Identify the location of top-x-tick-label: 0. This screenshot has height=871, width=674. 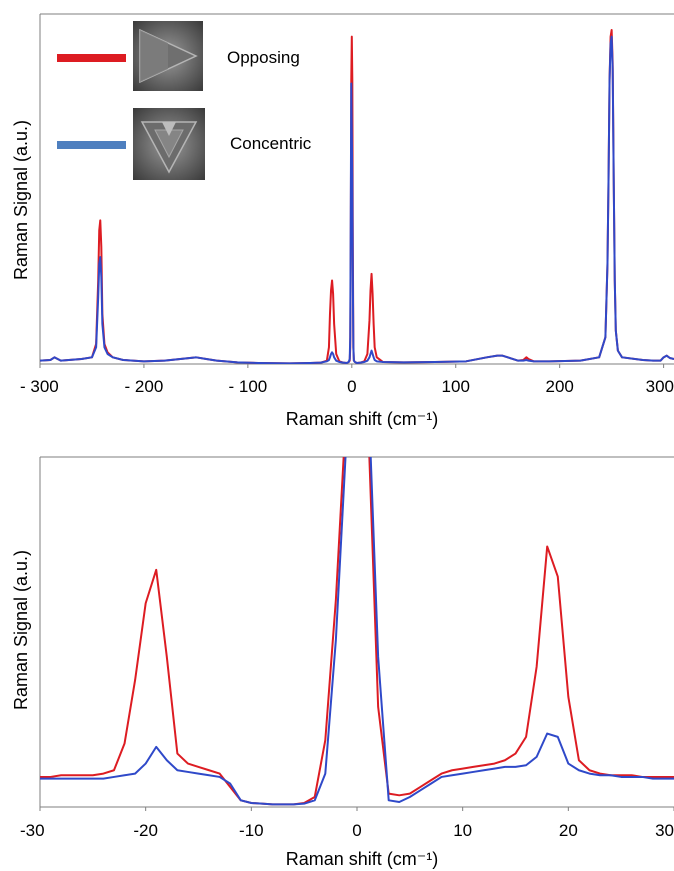
(351, 386).